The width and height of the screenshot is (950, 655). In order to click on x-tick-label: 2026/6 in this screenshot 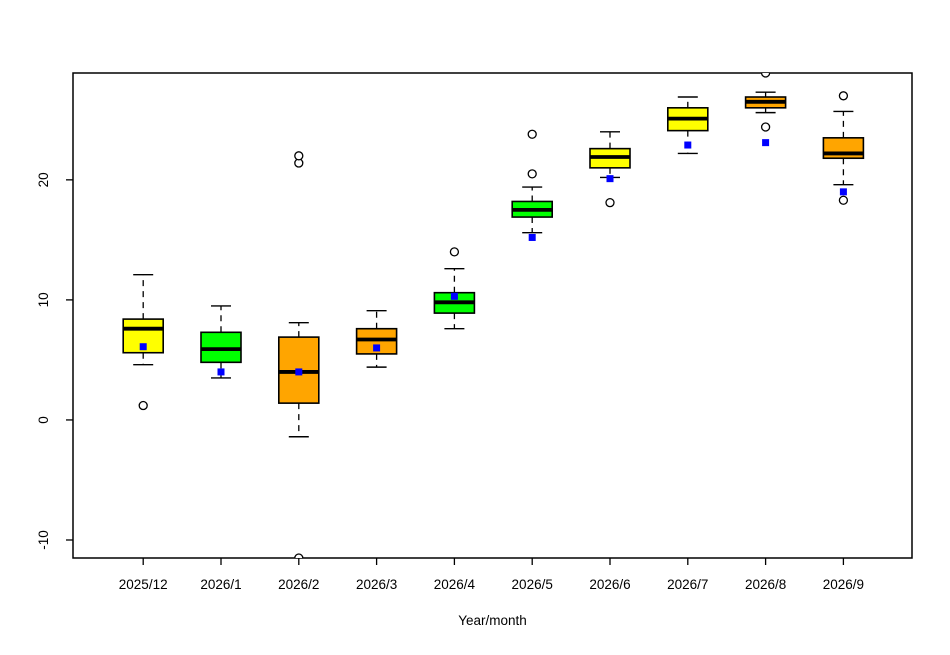, I will do `click(609, 584)`.